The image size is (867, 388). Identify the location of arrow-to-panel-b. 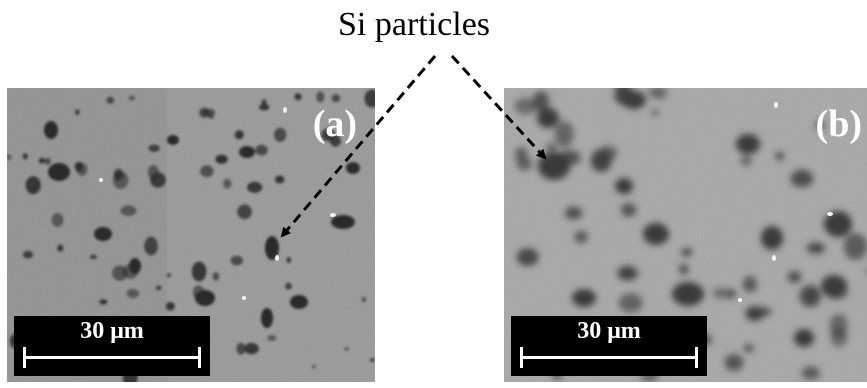
(498, 107).